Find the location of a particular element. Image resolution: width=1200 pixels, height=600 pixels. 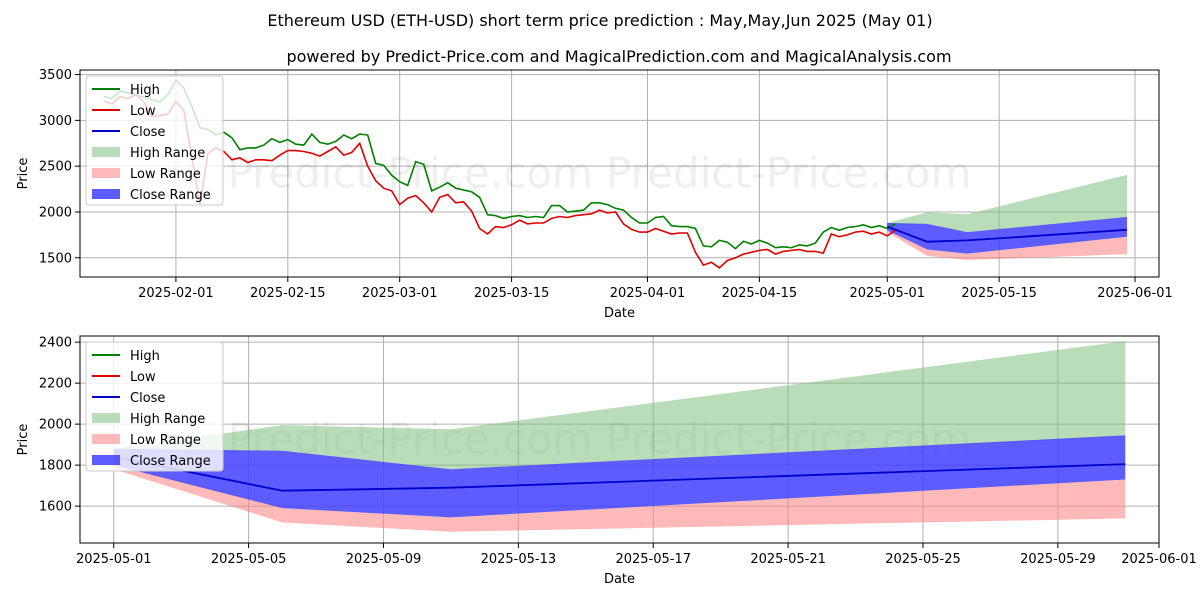

watermark-text: Predict-Price.com Predict-Price.com is located at coordinates (599, 173).